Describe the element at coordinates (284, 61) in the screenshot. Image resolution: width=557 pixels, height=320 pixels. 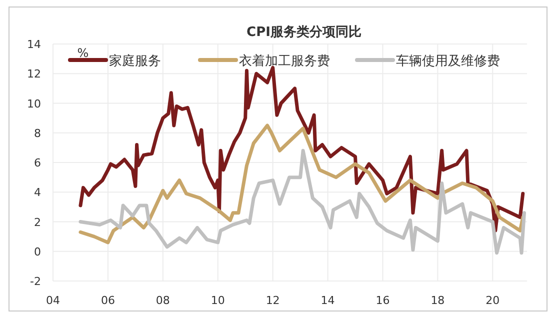
I see `legend-label: 衣着加工服务费` at that location.